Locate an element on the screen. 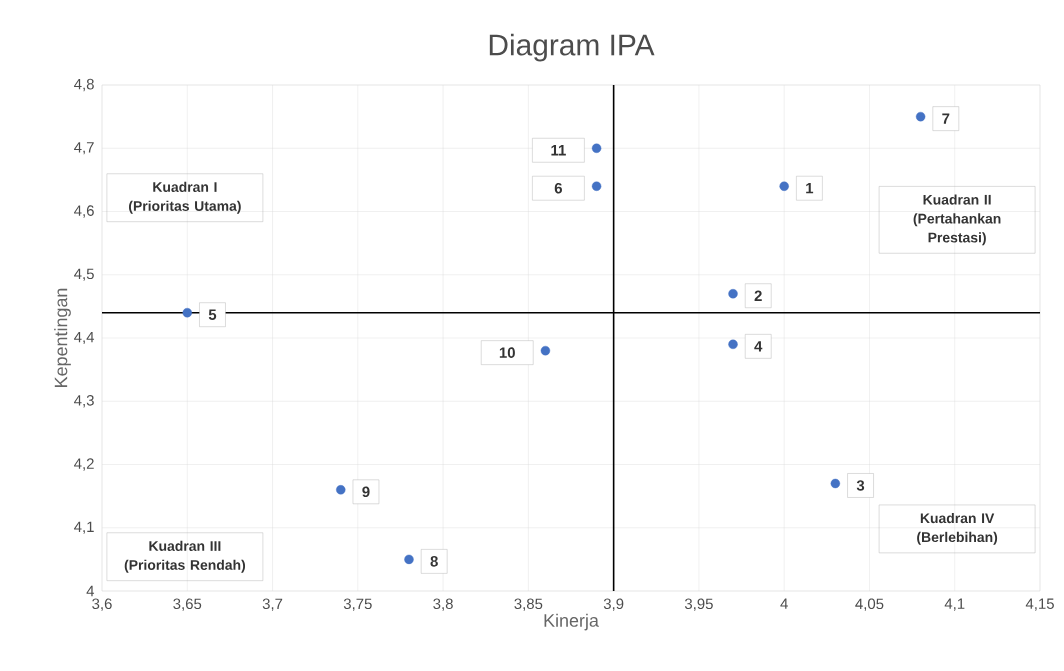  annotation: Kuadran IV (Berlebihan) is located at coordinates (957, 528).